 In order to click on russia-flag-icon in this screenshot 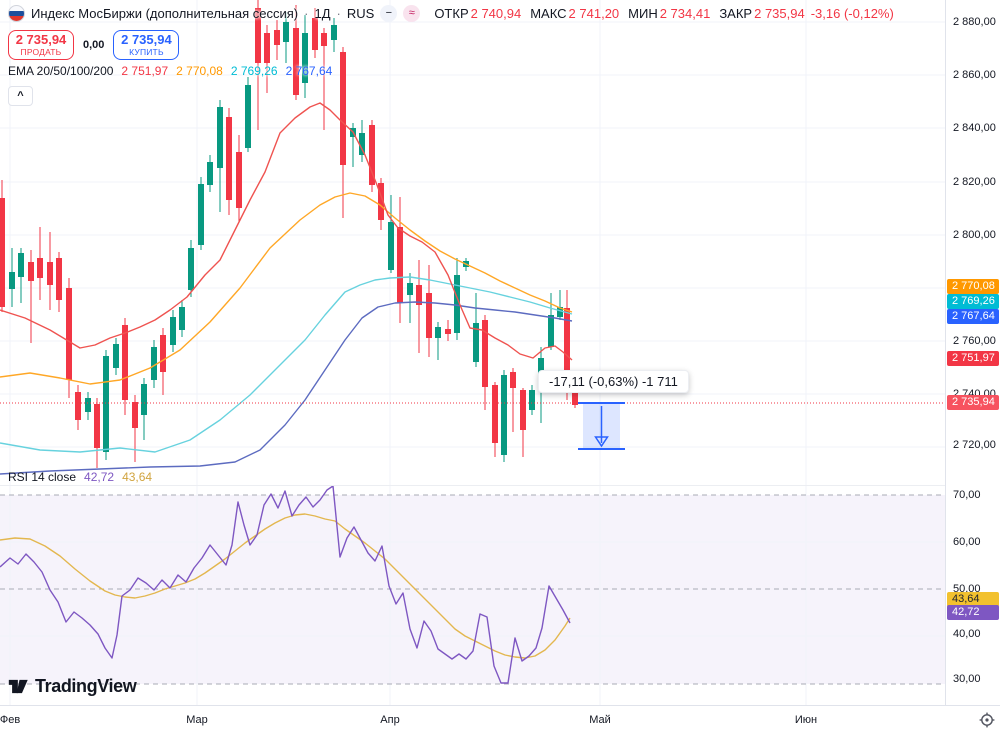, I will do `click(16, 13)`.